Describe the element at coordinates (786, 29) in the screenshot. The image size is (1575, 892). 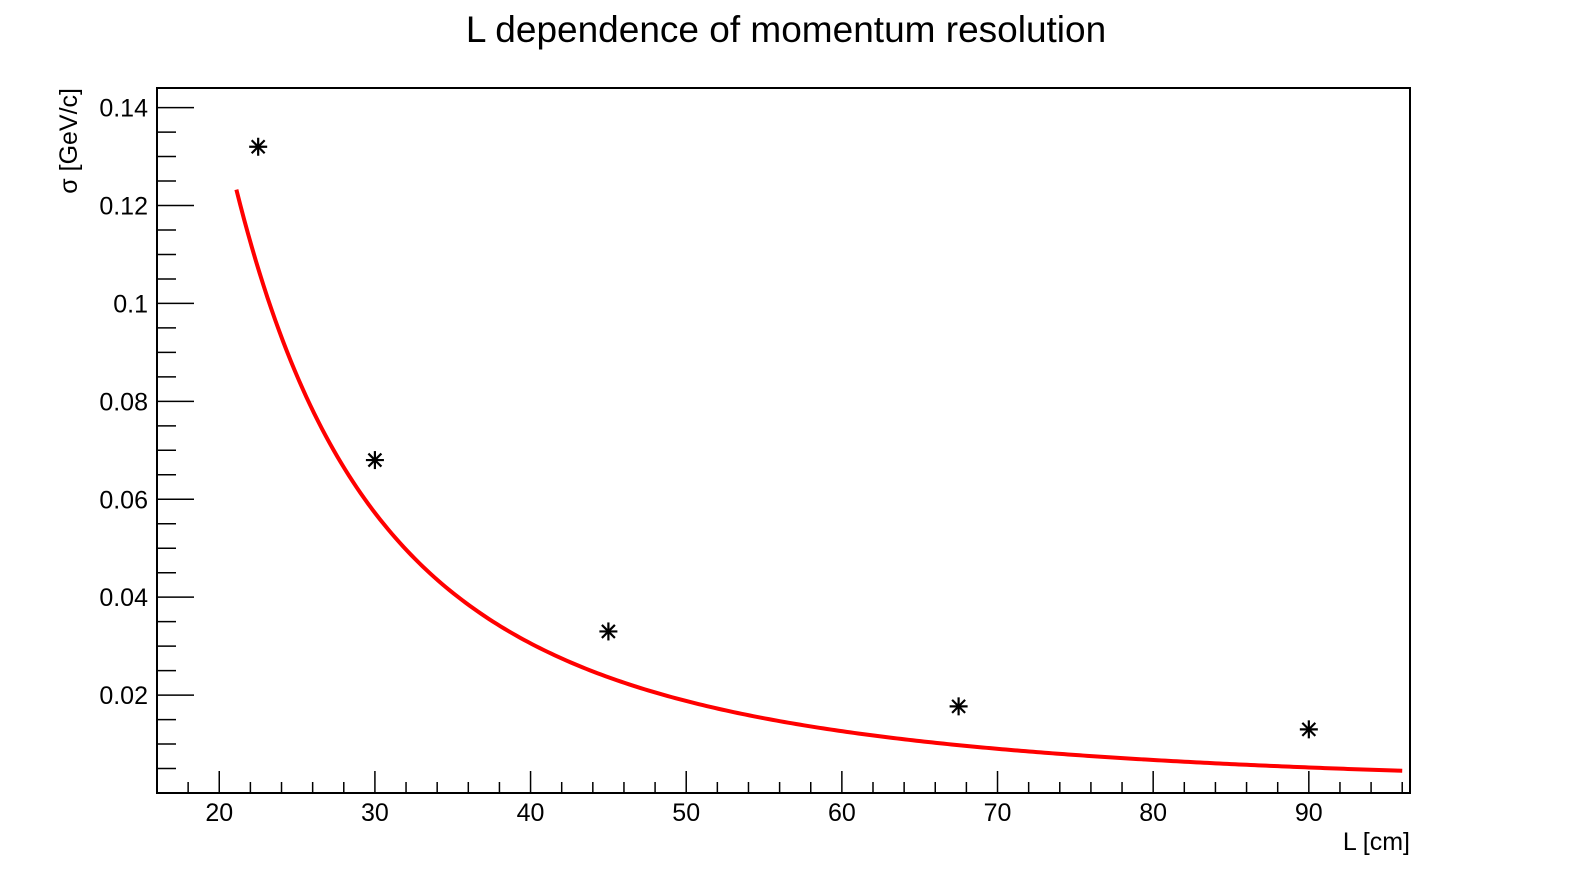
I see `chart-title: L dependence of momentum resolution` at that location.